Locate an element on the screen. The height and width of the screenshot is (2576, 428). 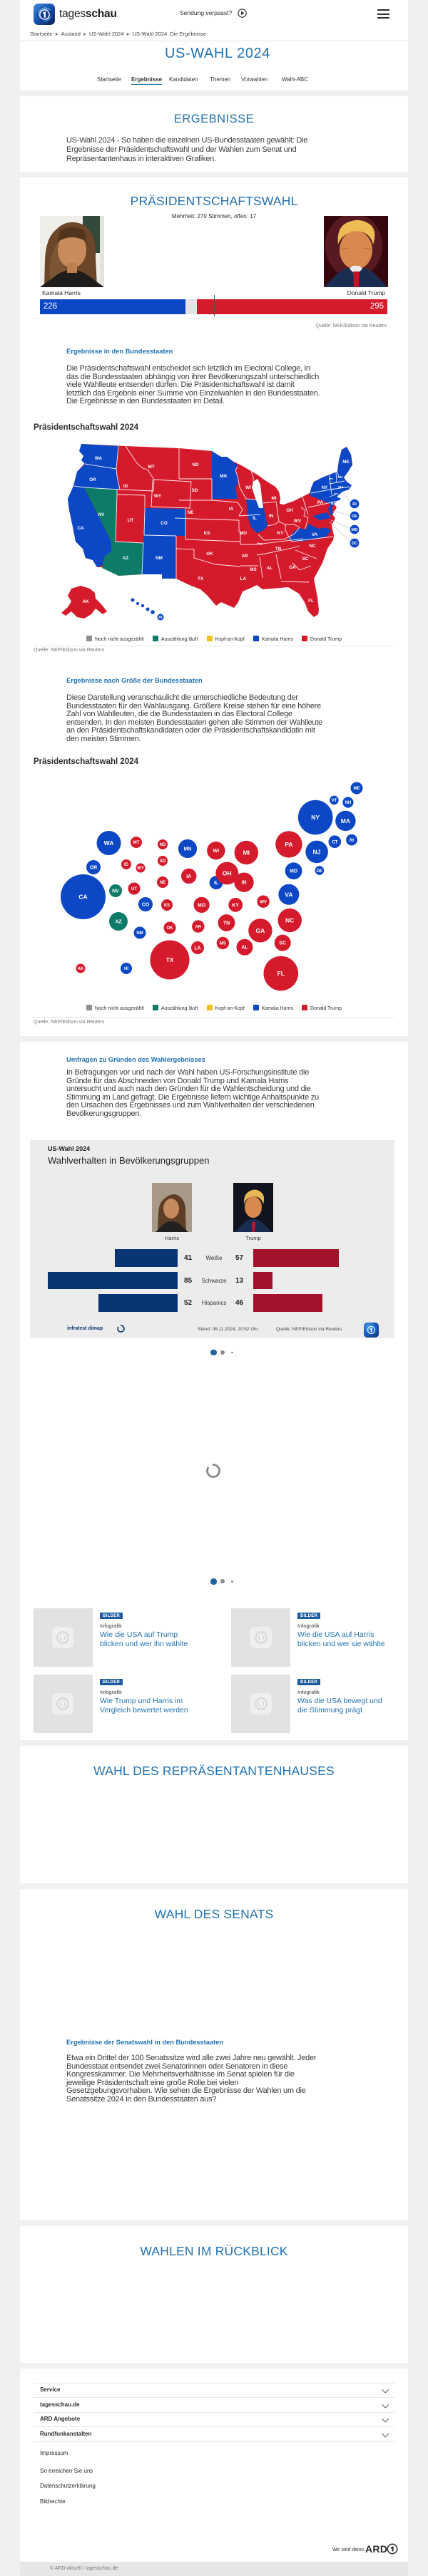
svg-text: TX is located at coordinates (201, 579).